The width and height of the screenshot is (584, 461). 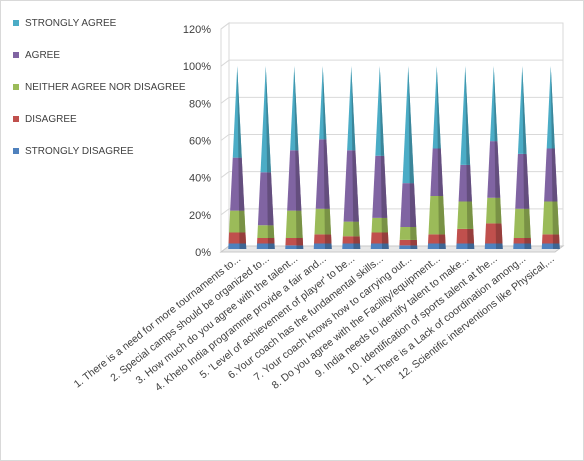 I want to click on y-tick-label: 40%, so click(x=200, y=179).